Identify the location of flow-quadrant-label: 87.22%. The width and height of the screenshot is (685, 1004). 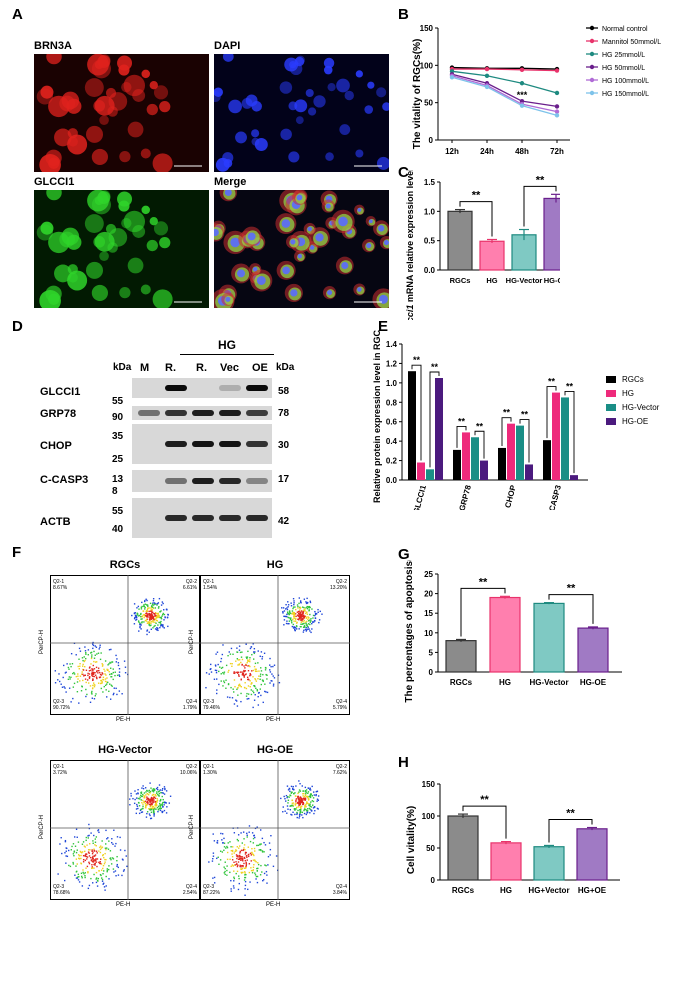
(212, 893).